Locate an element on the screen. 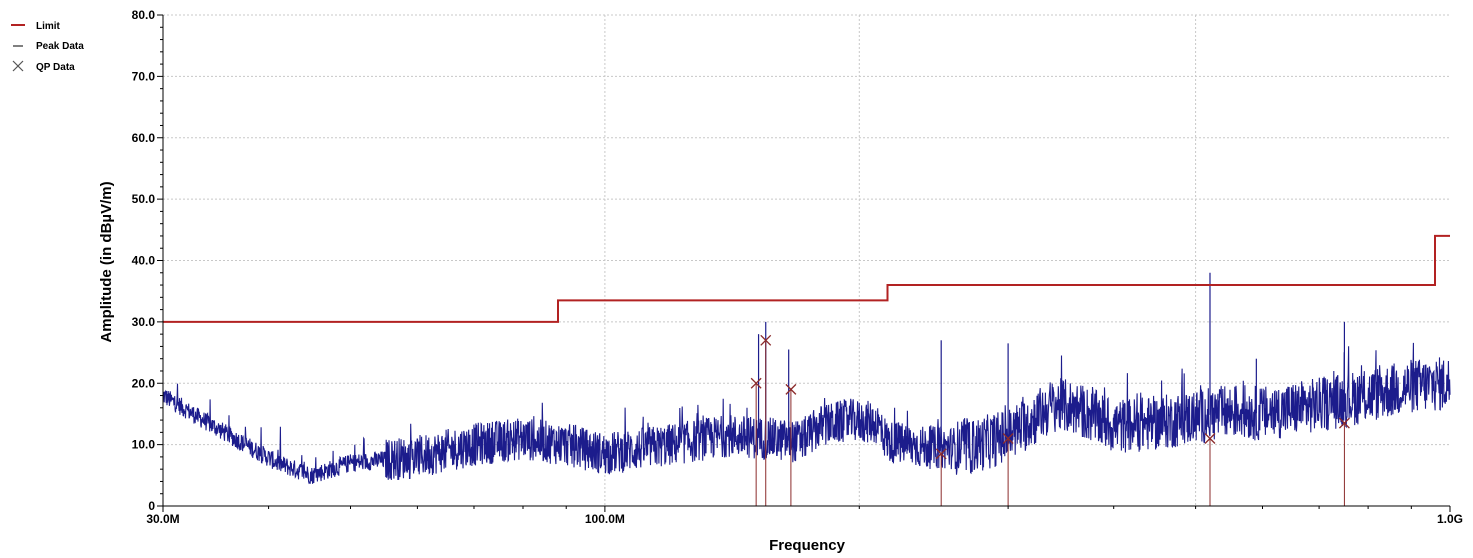  legend: Limit Peak Data QP Data is located at coordinates (47, 47).